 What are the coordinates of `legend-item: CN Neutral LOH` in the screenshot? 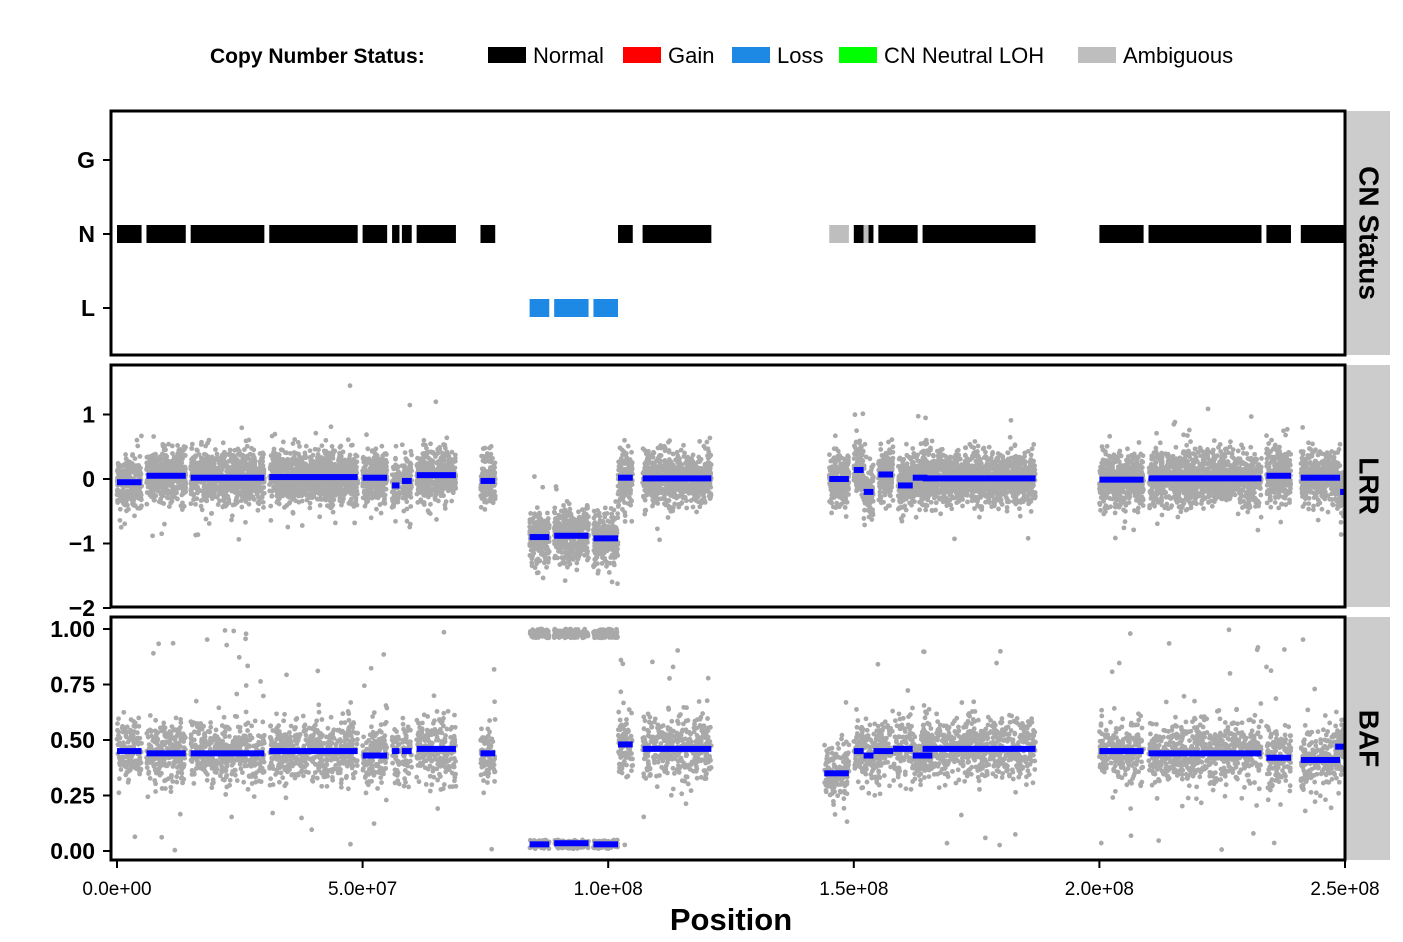 It's located at (941, 55).